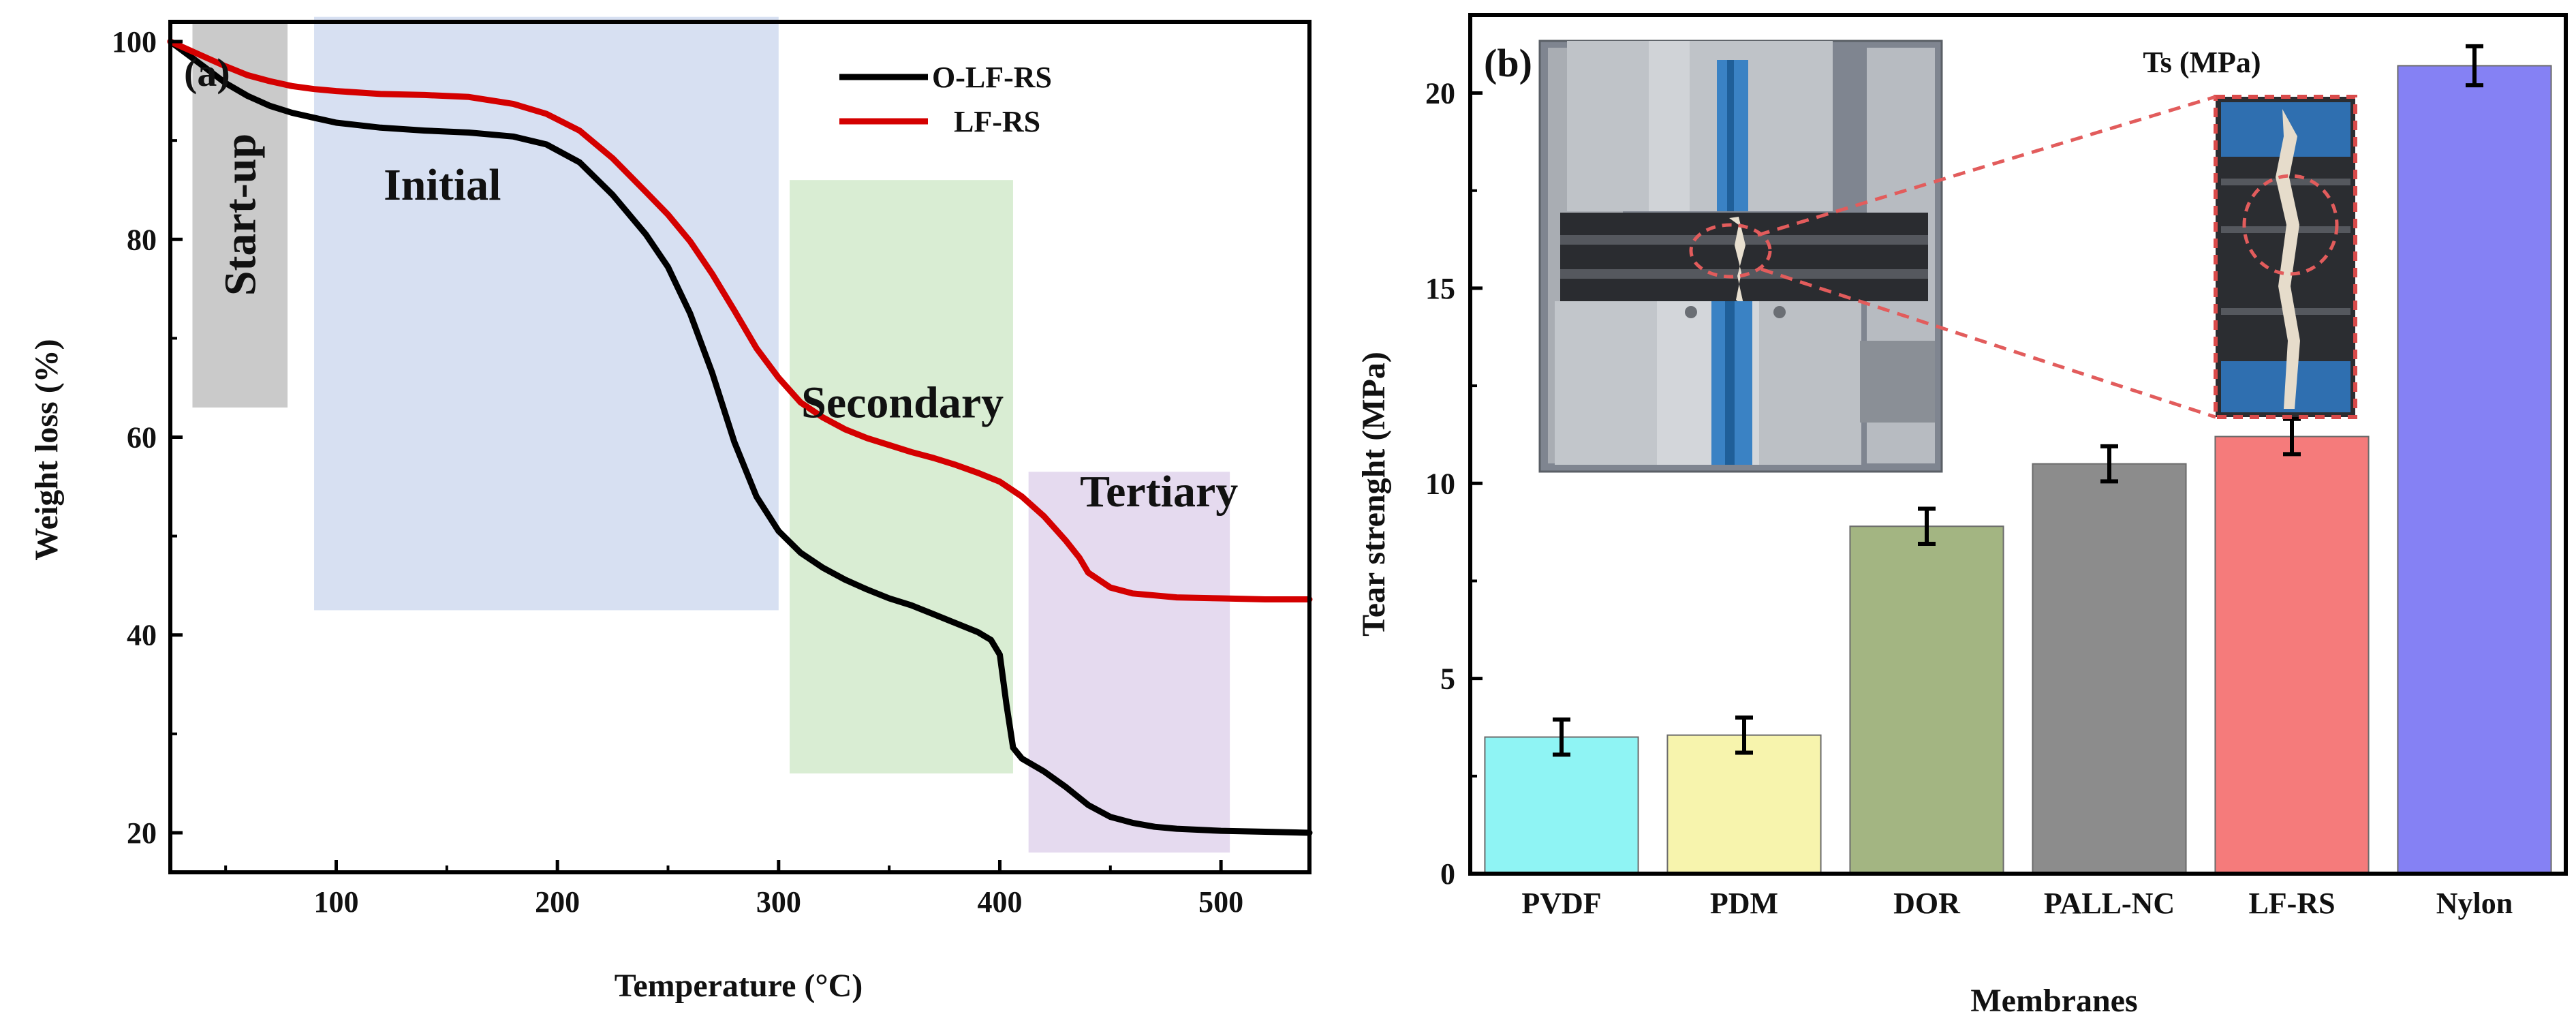  Describe the element at coordinates (997, 122) in the screenshot. I see `legend-label-lf-rs: LF-RS` at that location.